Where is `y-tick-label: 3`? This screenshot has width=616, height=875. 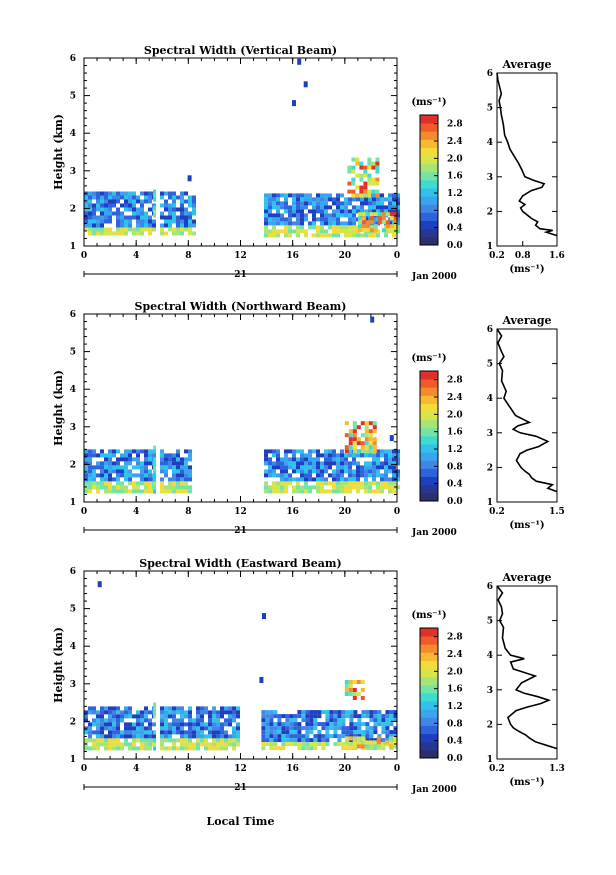 y-tick-label: 3 is located at coordinates (73, 685).